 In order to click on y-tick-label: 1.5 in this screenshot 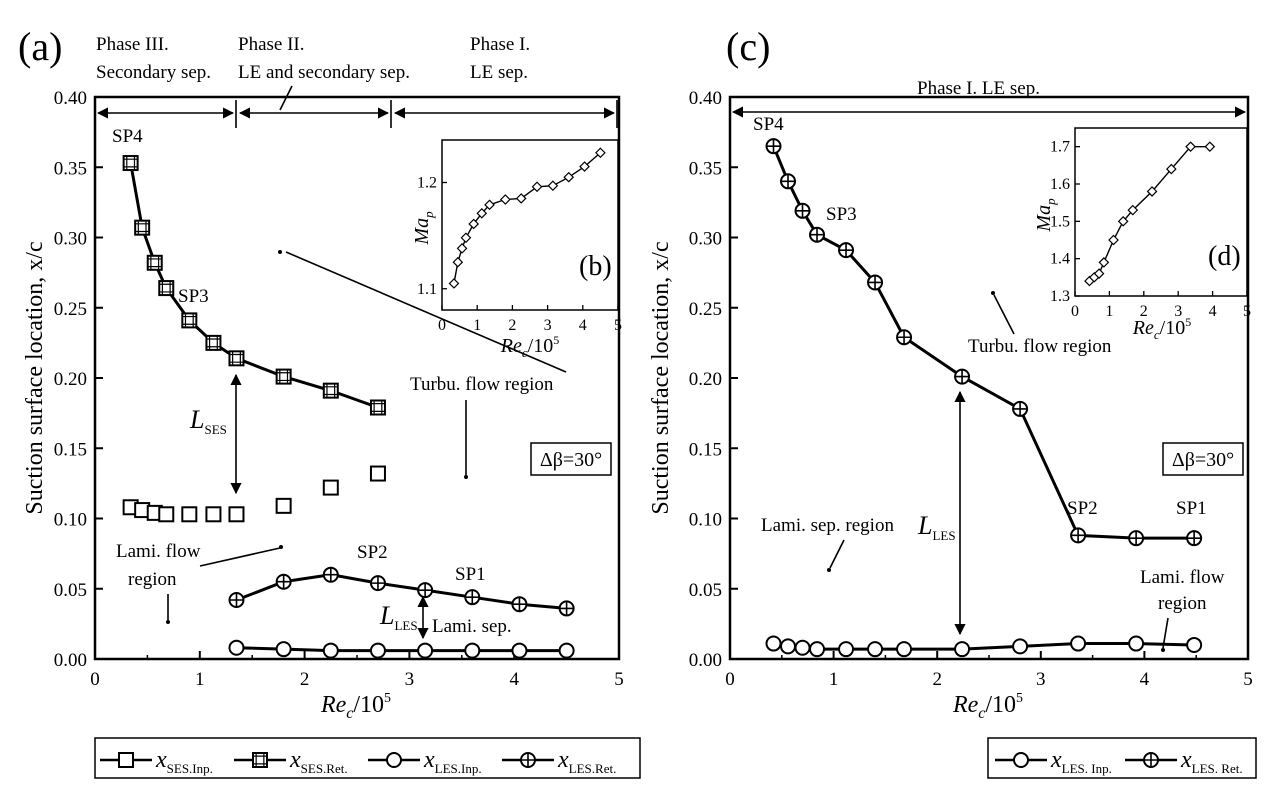, I will do `click(1060, 221)`.